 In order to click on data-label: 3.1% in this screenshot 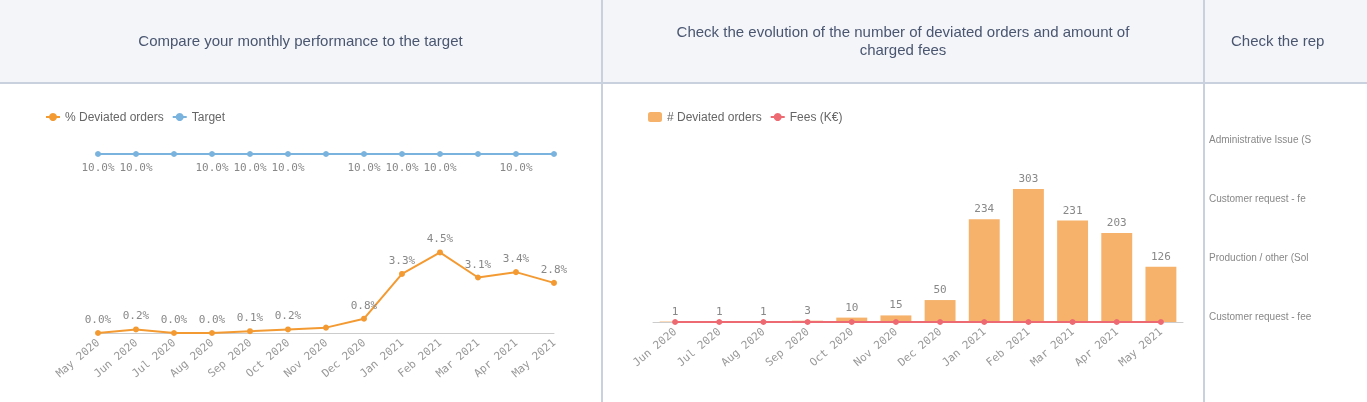, I will do `click(478, 264)`.